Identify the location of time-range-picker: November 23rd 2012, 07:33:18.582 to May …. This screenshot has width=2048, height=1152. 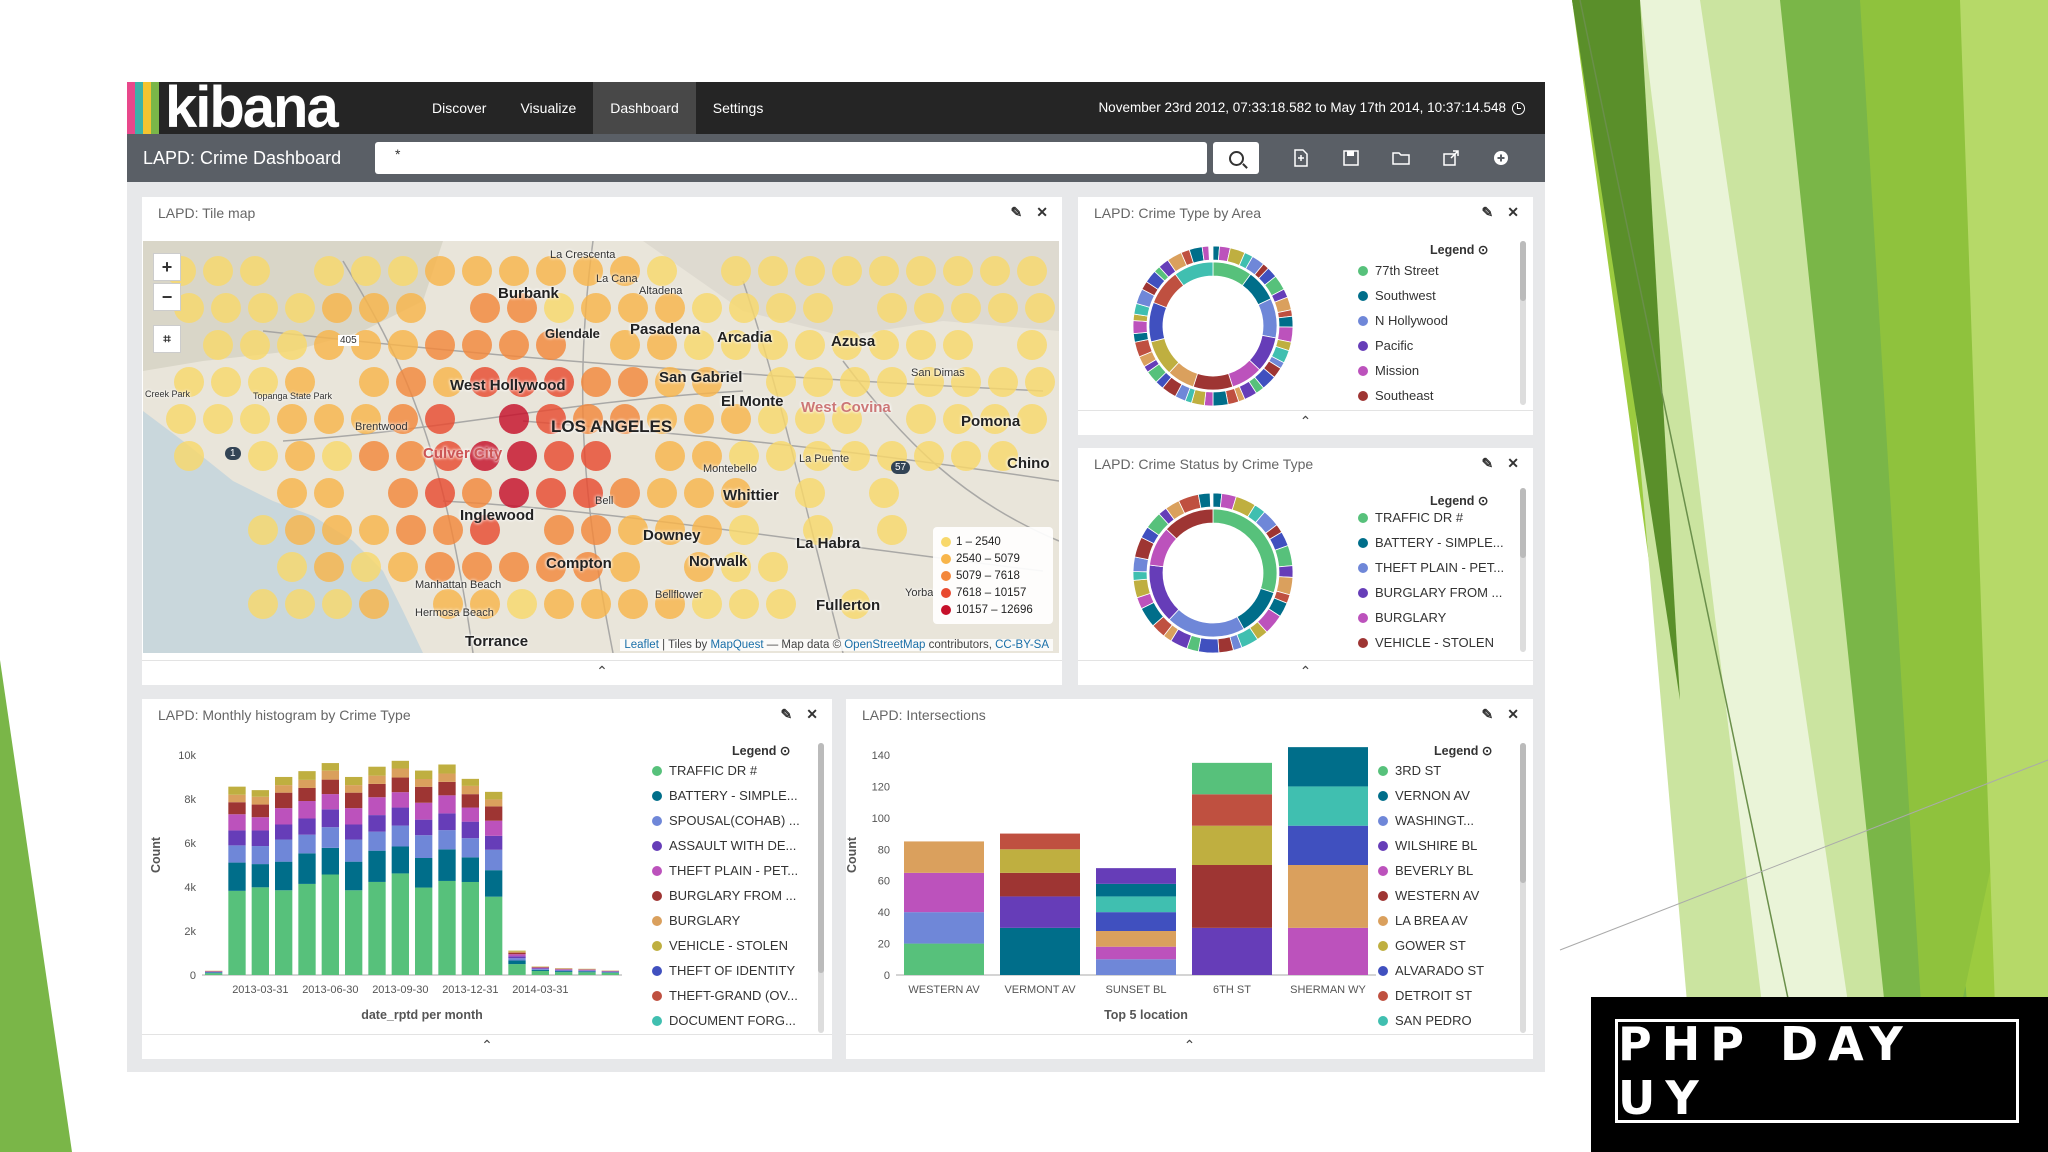
(1311, 108).